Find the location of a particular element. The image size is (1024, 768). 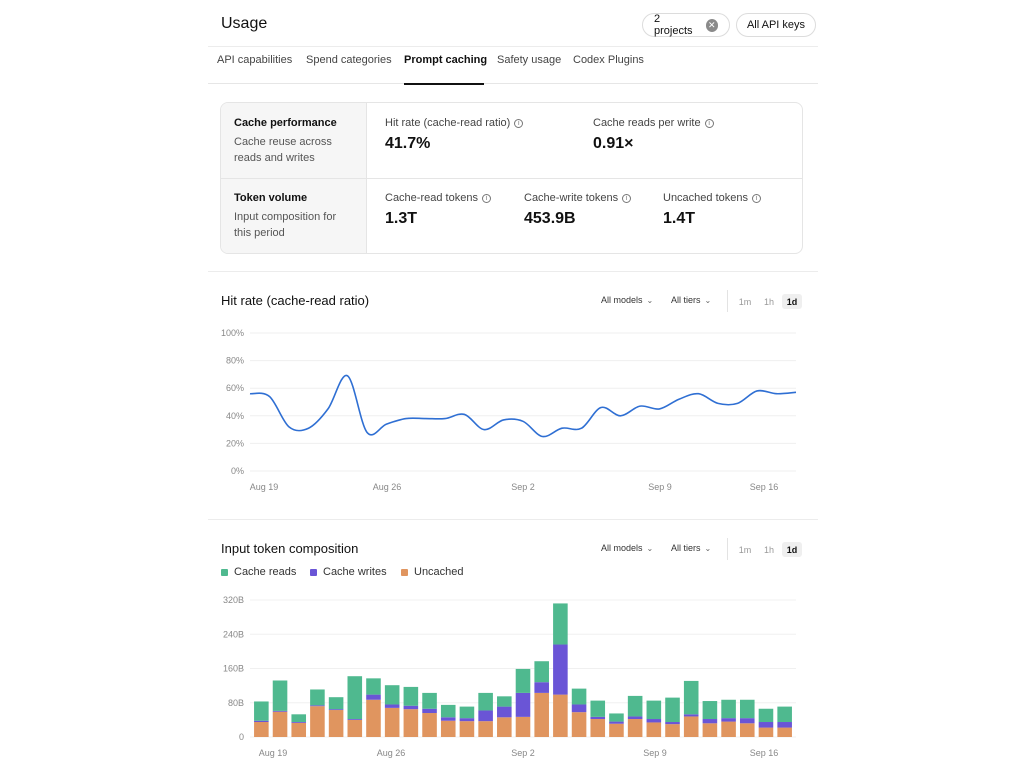

legend-label: Uncached is located at coordinates (439, 572).